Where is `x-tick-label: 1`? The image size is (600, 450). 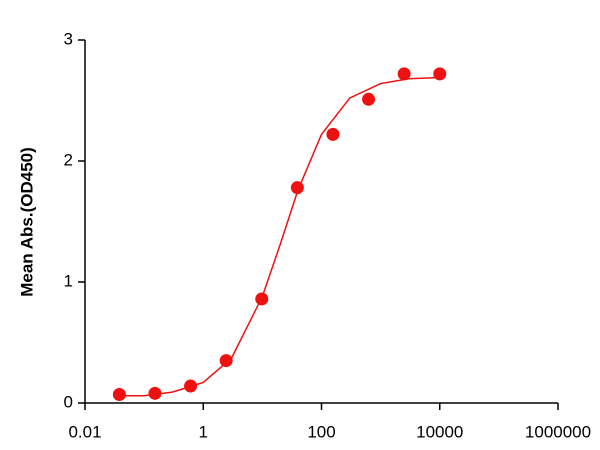
x-tick-label: 1 is located at coordinates (203, 431).